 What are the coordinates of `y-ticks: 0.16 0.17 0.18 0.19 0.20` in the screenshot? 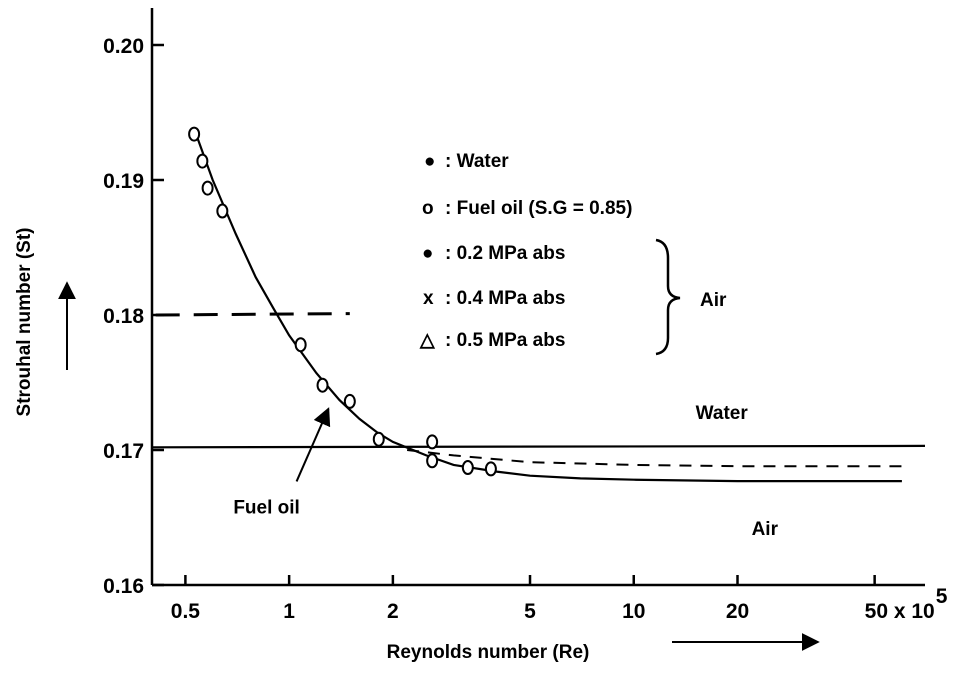 It's located at (133, 316).